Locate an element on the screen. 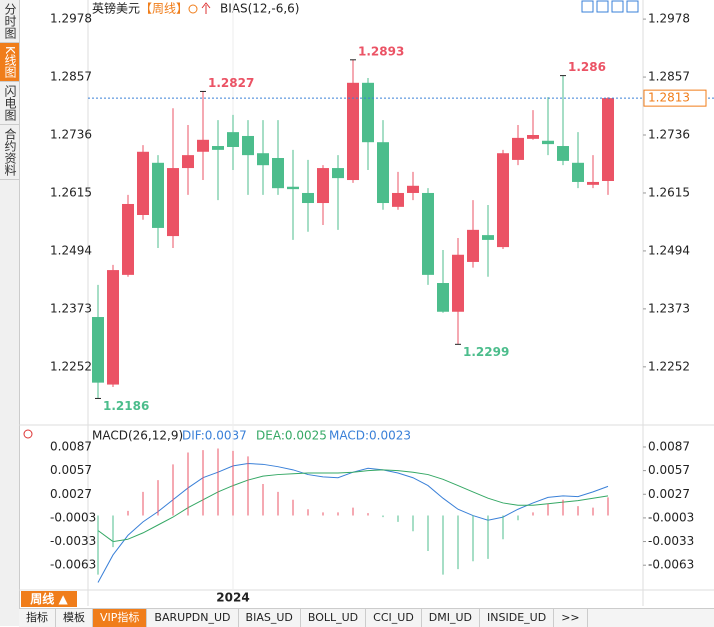  tab: BIAS_UD is located at coordinates (270, 618).